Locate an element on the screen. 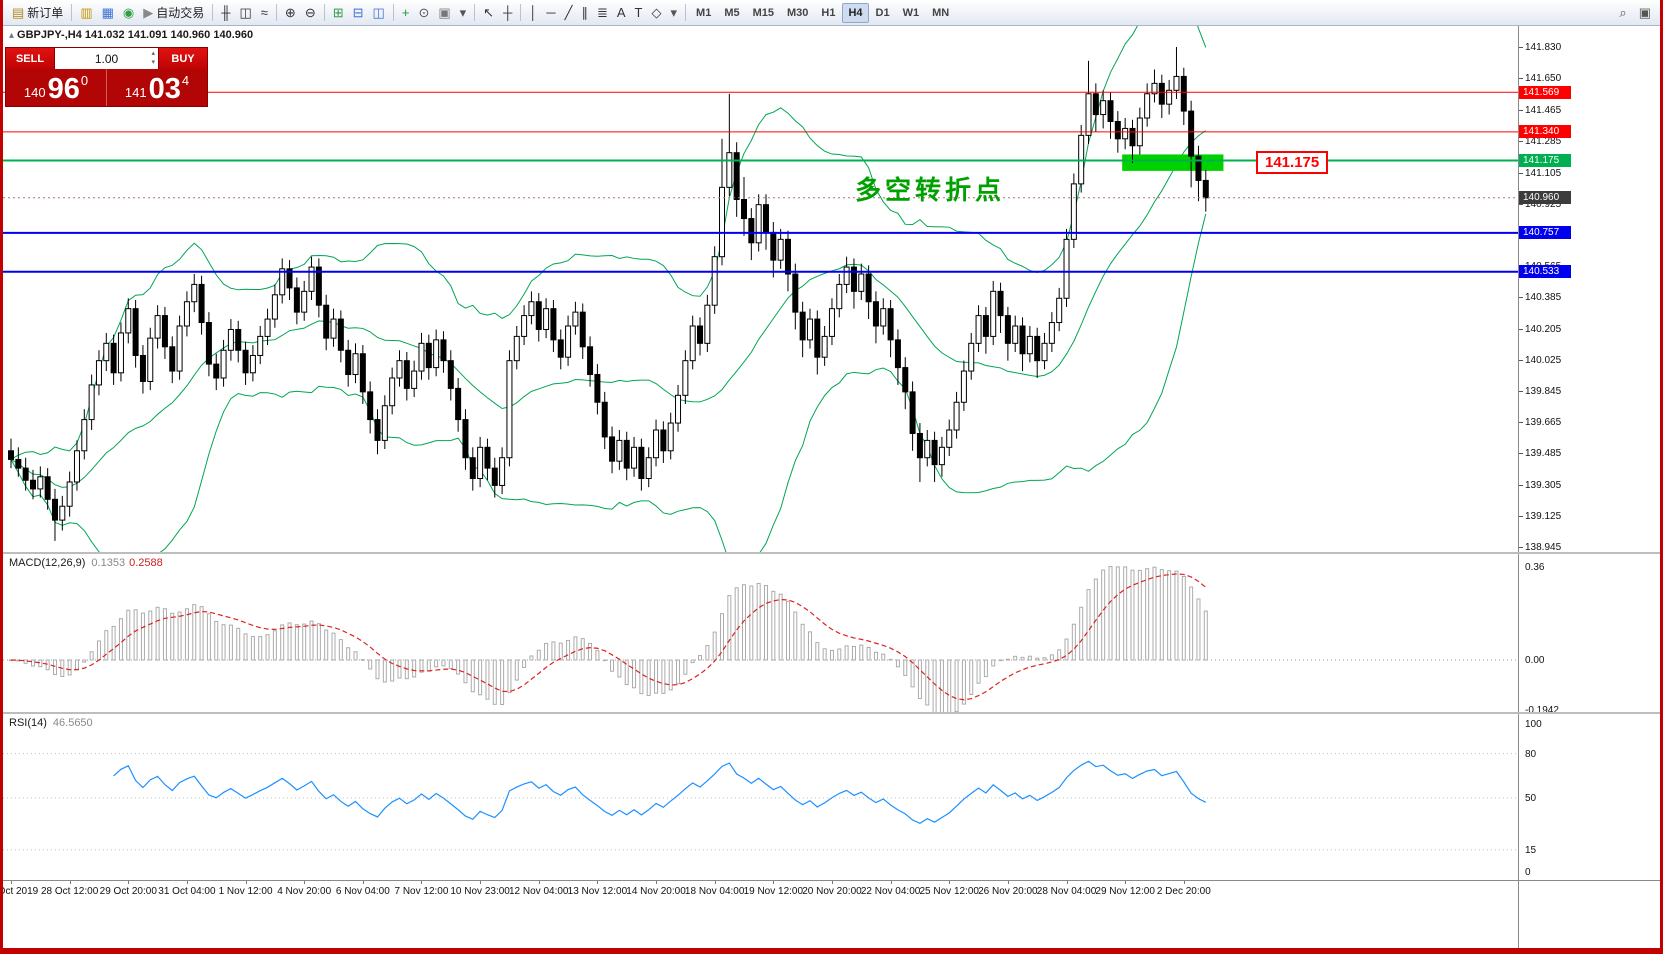 The width and height of the screenshot is (1663, 954). tf-m5: M5 is located at coordinates (732, 12).